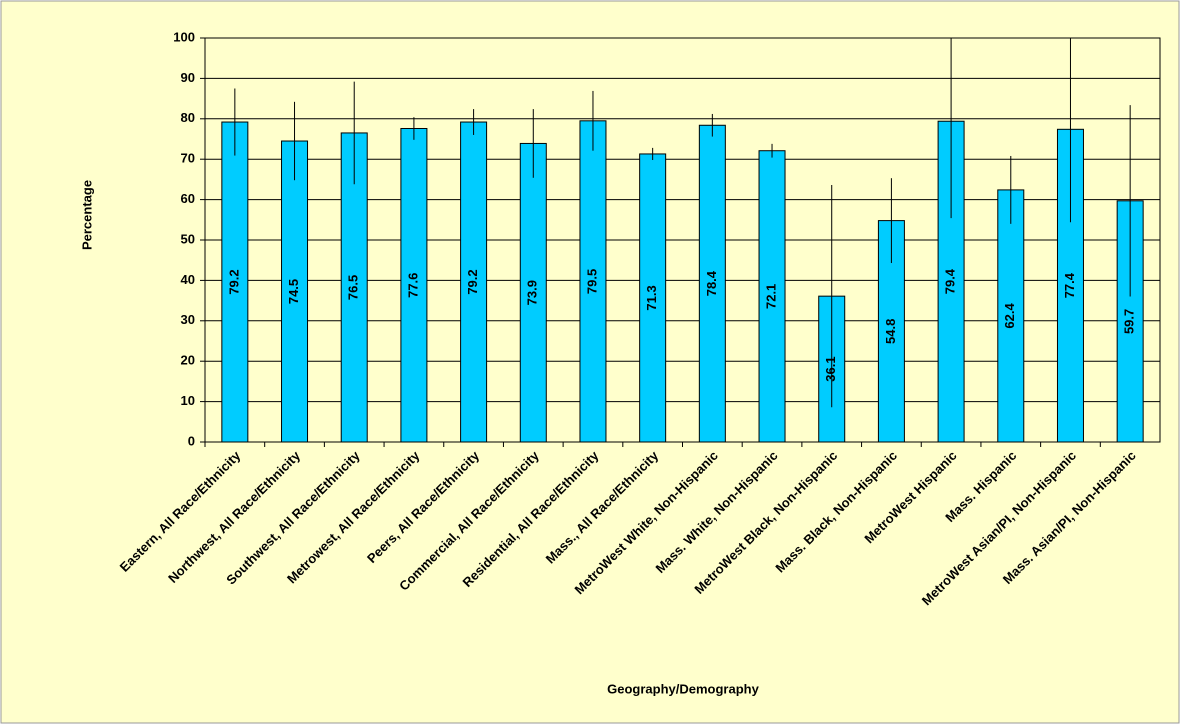  Describe the element at coordinates (1129, 321) in the screenshot. I see `value-label: 59.7` at that location.